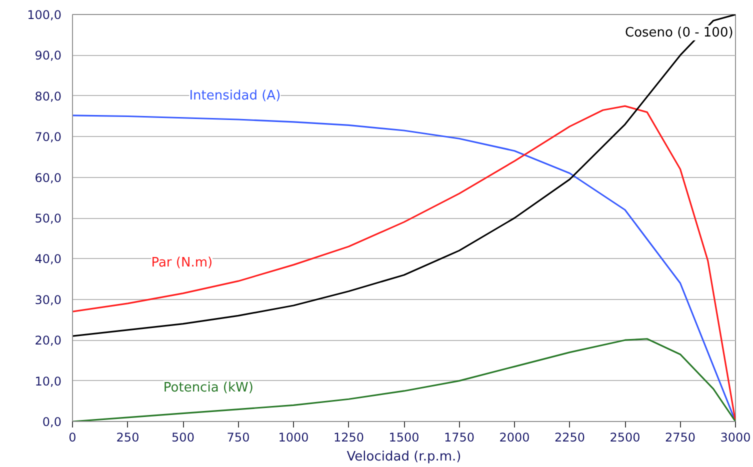 Image resolution: width=753 pixels, height=467 pixels. Describe the element at coordinates (183, 437) in the screenshot. I see `x-tick-label: 500` at that location.